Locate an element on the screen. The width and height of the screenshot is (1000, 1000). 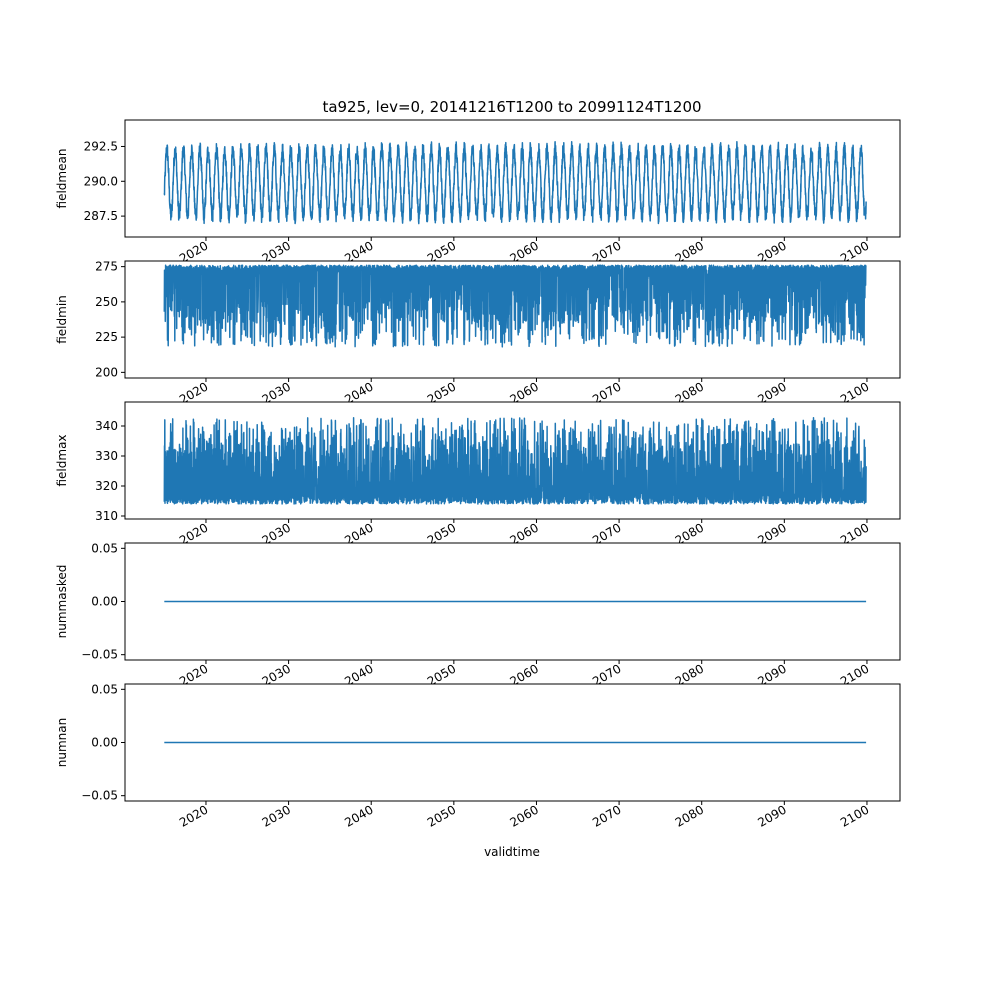
y-axis-label: fieldmin is located at coordinates (62, 319).